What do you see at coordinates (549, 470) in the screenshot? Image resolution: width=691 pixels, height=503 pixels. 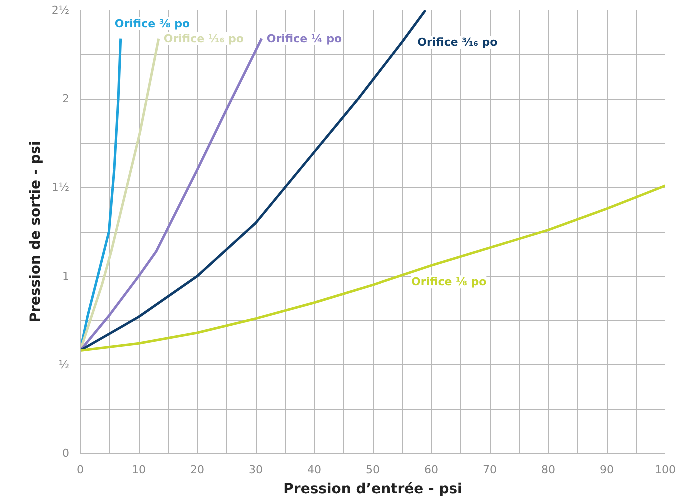 I see `x-tick-label: 80` at bounding box center [549, 470].